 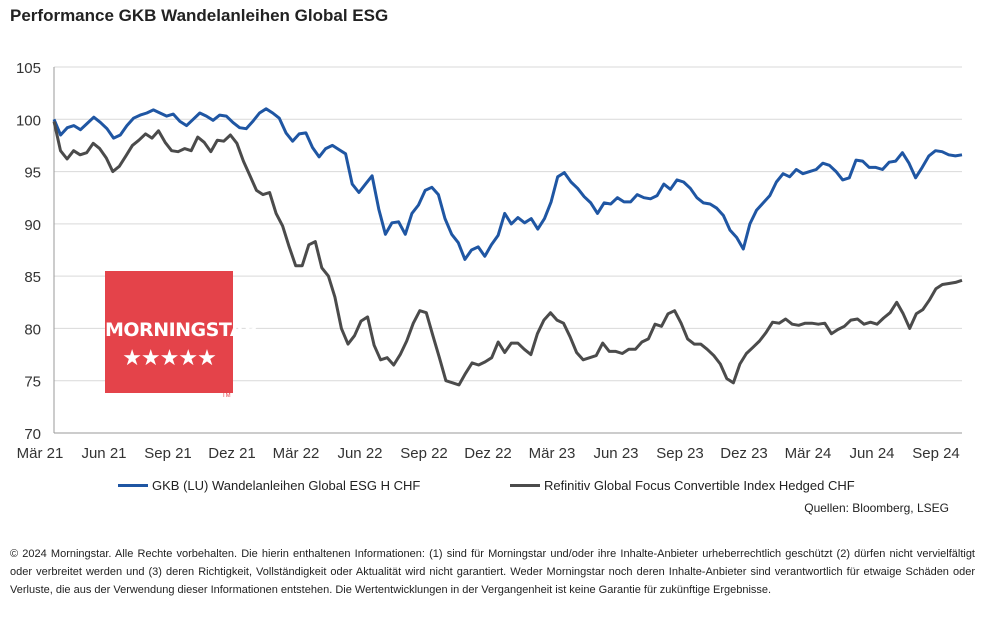 I want to click on legend-item-fund: GKB (LU) Wandelanleihen Global ESG H CHF, so click(x=269, y=485).